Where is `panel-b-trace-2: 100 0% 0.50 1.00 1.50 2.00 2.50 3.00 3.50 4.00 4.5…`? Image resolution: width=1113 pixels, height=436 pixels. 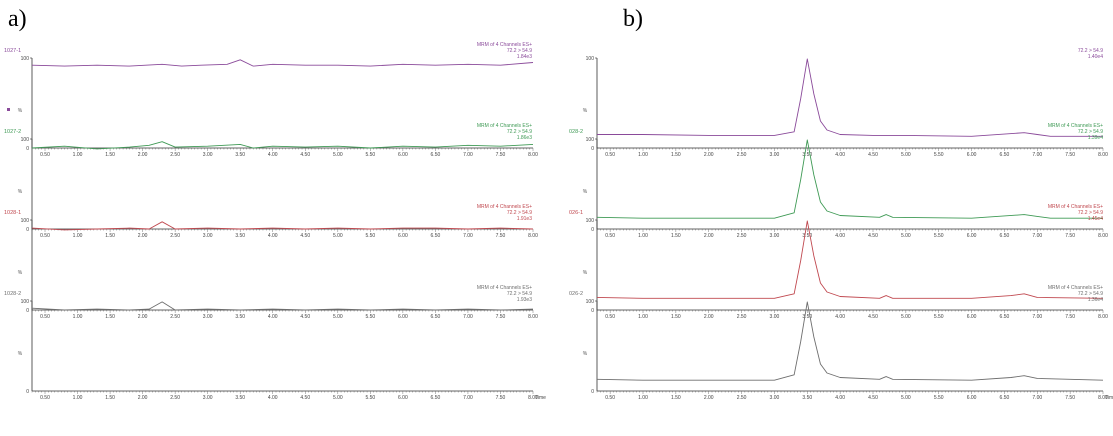
panel-b-trace-2: 100 0% 0.50 1.00 1.50 2.00 2.50 3.00 3.50 4.00 4.5… is located at coordinates (838, 181).